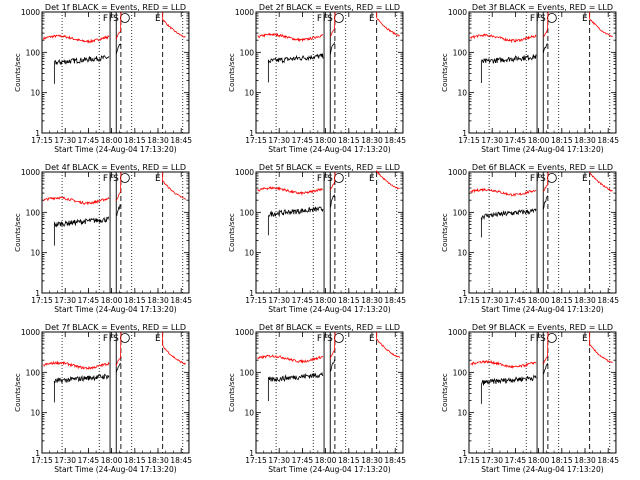 The width and height of the screenshot is (640, 480). Describe the element at coordinates (115, 167) in the screenshot. I see `panel-title: Det 4f BLACK = Events, RED = LLD` at that location.